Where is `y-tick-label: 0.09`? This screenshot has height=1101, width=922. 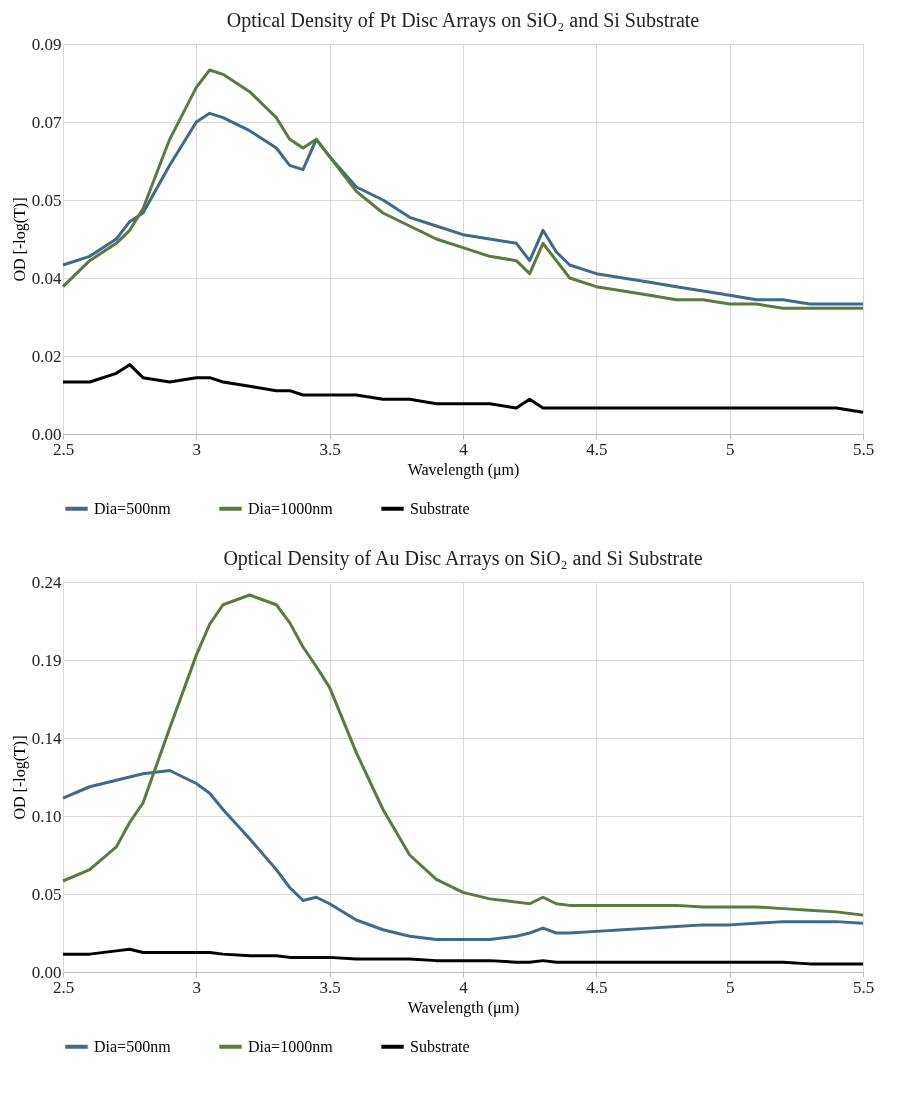
y-tick-label: 0.09 is located at coordinates (46, 44).